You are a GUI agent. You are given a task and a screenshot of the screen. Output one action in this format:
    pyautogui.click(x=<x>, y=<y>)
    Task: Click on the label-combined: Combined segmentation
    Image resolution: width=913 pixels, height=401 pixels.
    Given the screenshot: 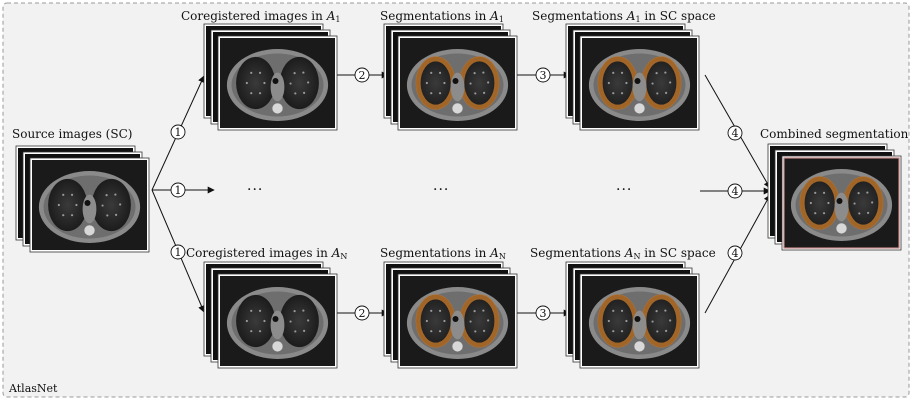 What is the action you would take?
    pyautogui.click(x=834, y=134)
    